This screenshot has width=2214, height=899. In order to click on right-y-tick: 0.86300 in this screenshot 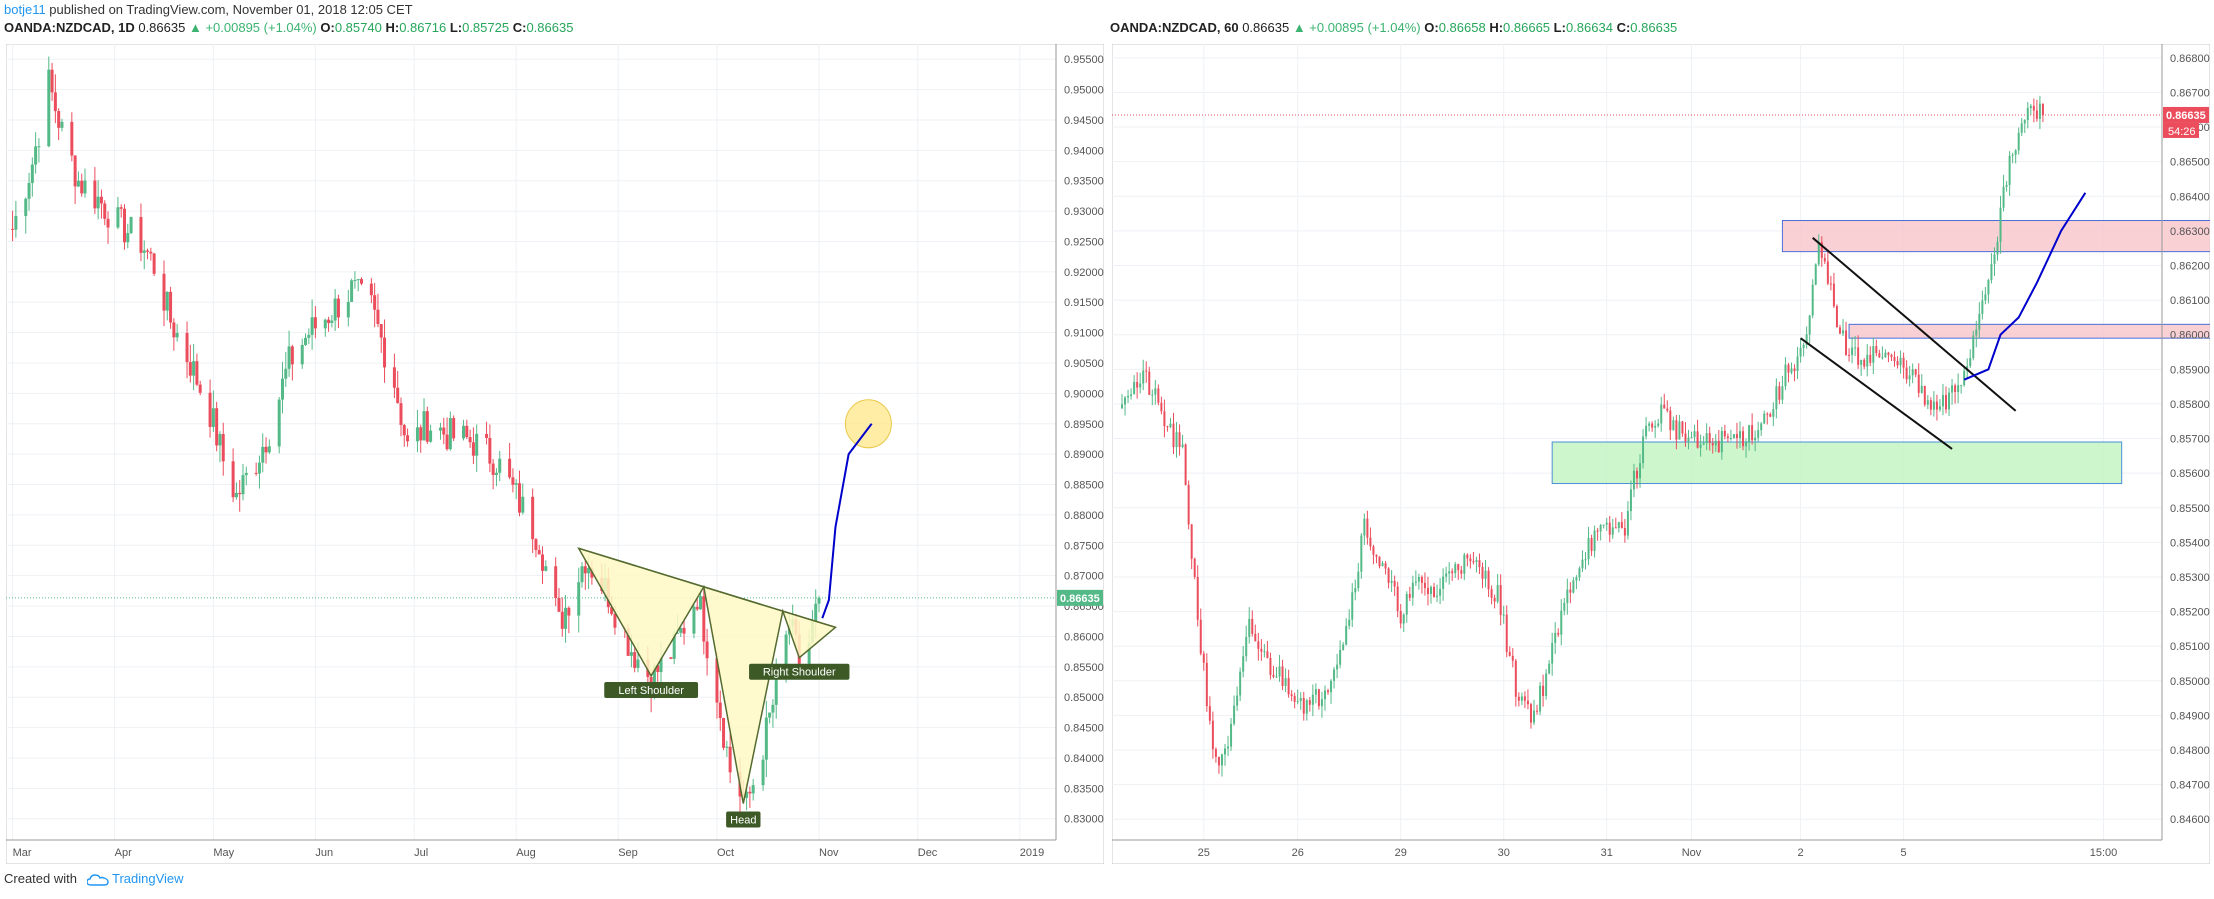, I will do `click(2190, 232)`.